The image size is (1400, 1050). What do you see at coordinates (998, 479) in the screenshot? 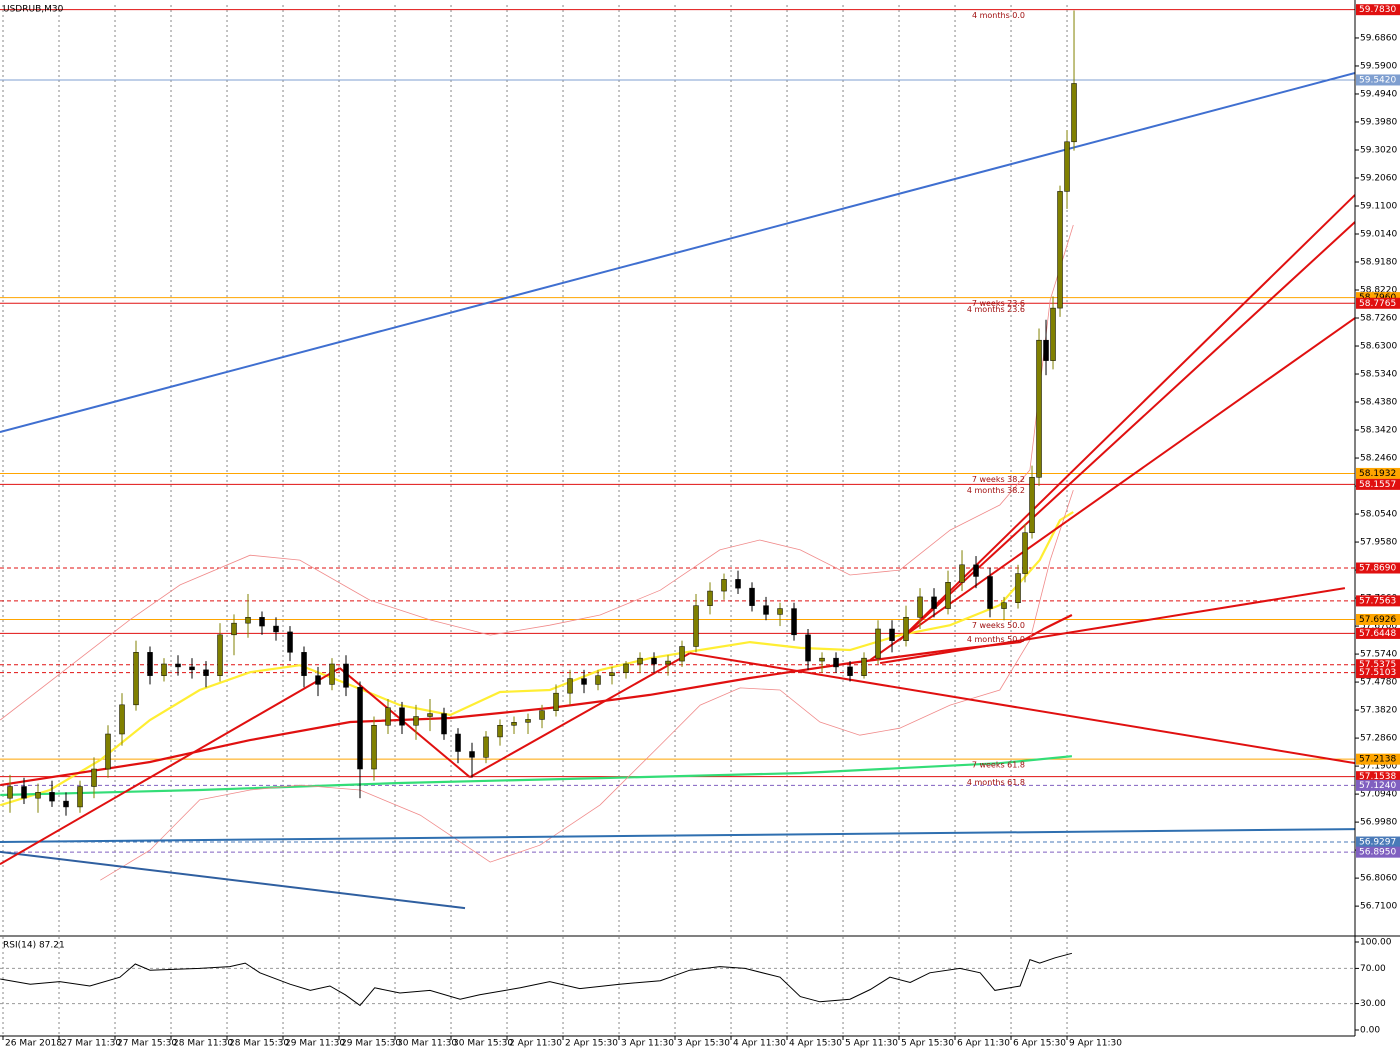
I see `fib-label: 7 weeks 38.2` at bounding box center [998, 479].